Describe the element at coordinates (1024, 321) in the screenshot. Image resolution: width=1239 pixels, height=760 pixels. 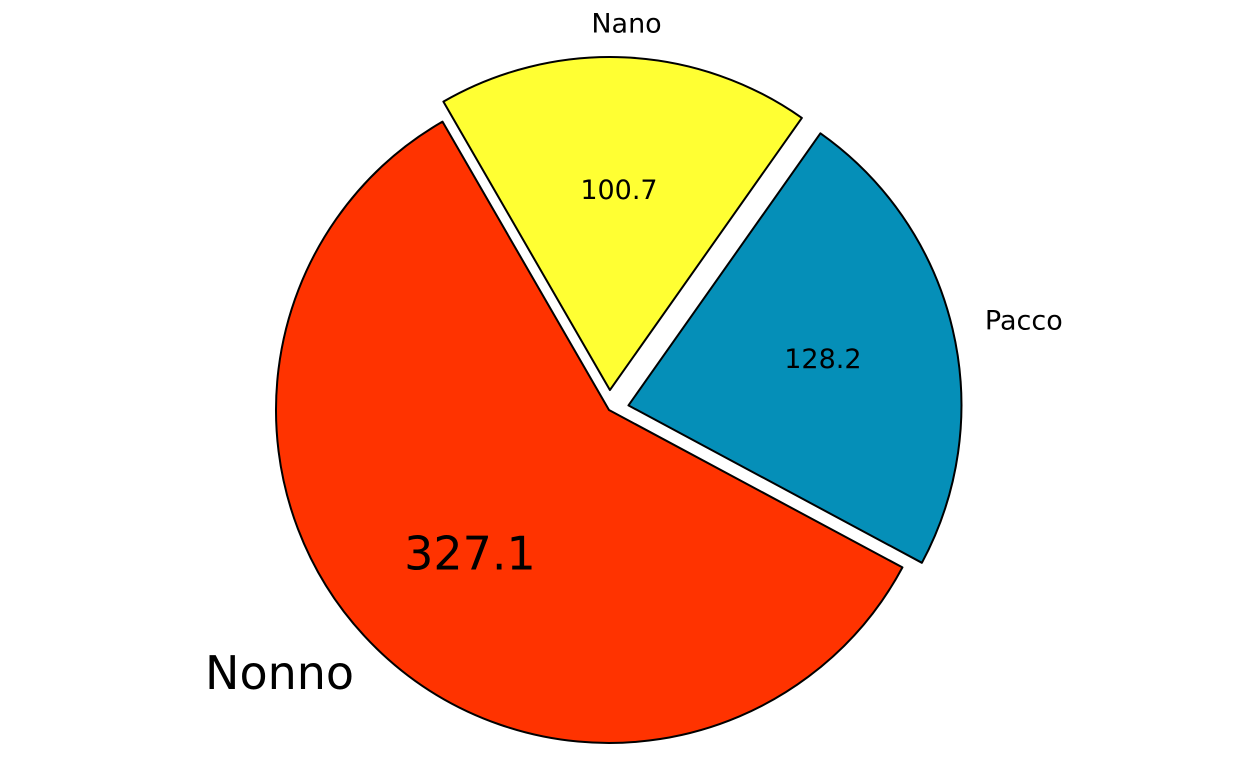
I see `pie-category-label-pacco: Pacco` at that location.